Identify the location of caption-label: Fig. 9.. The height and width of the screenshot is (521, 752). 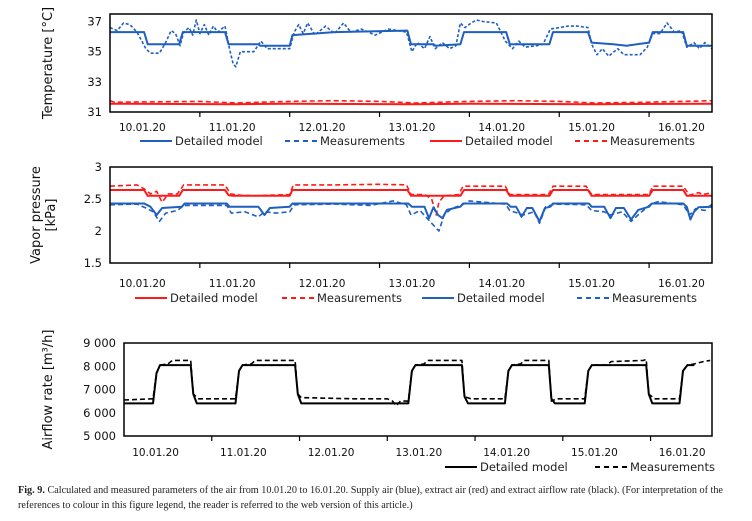
(31, 490).